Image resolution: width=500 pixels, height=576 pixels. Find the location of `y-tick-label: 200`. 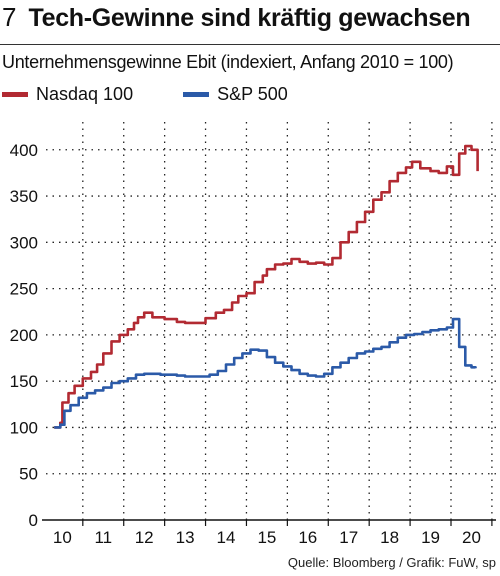

y-tick-label: 200 is located at coordinates (24, 335).